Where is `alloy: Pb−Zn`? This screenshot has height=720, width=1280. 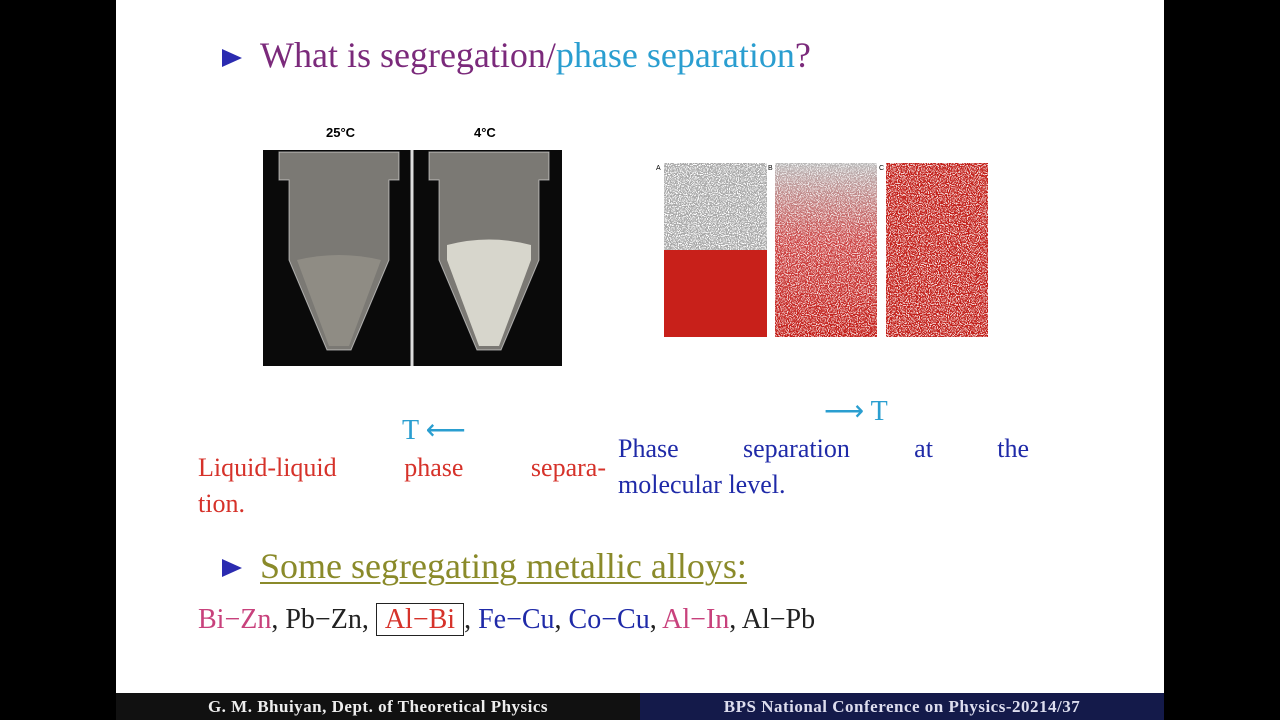
alloy: Pb−Zn is located at coordinates (323, 619).